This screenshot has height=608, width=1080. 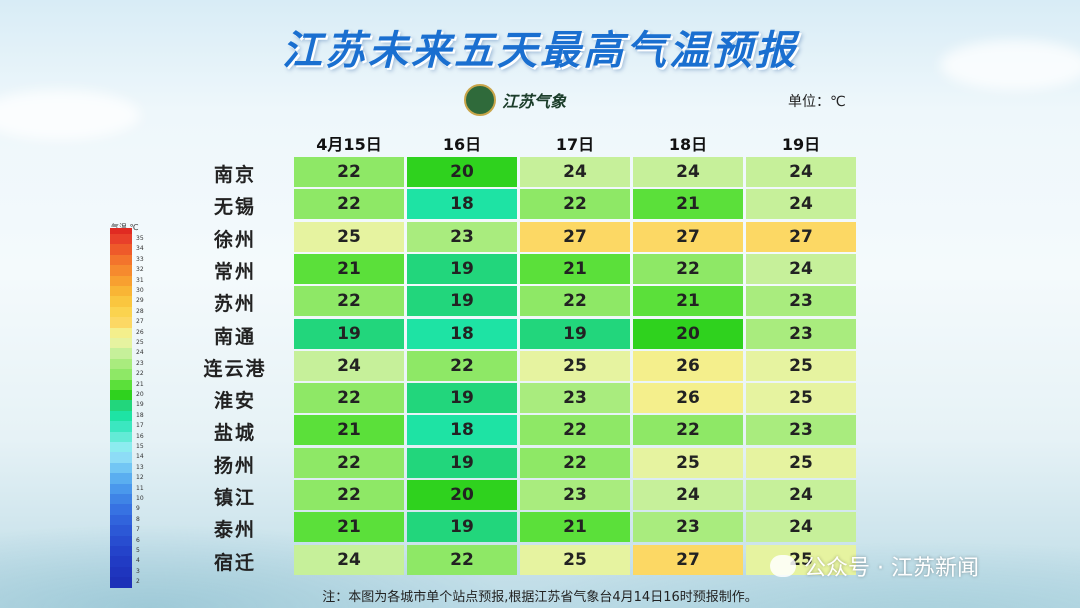 I want to click on legend-tick-label: 27, so click(x=140, y=322).